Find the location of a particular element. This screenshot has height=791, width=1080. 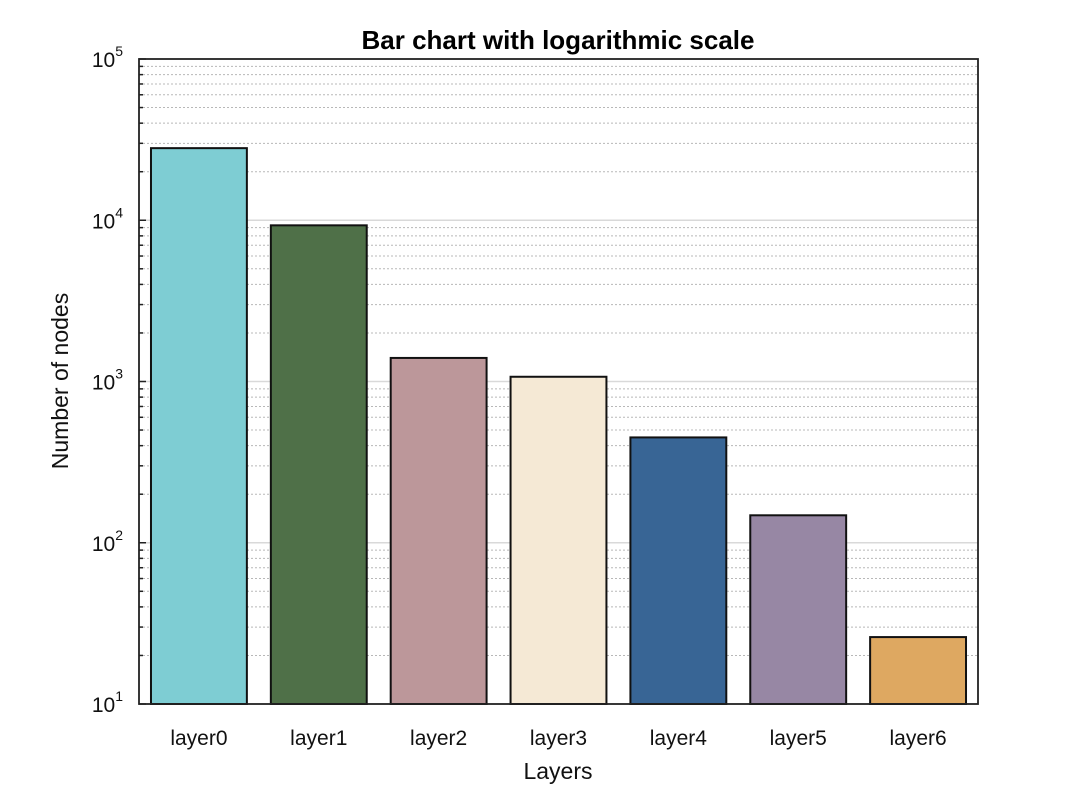

bar-layer3 is located at coordinates (558, 540).